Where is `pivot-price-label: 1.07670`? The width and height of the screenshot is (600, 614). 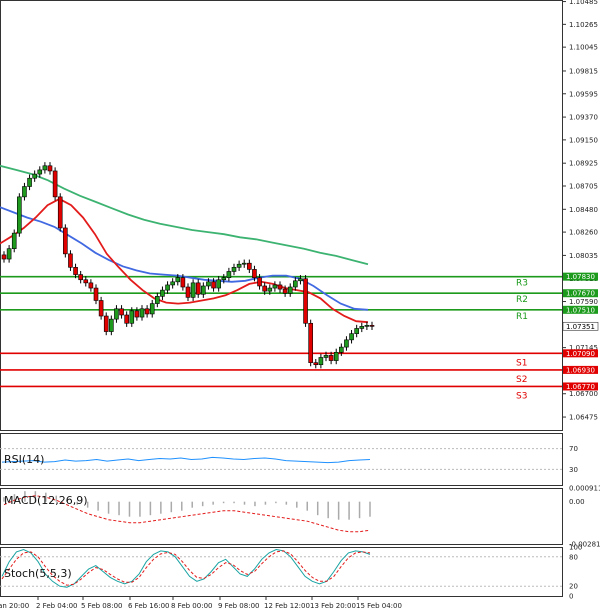
pivot-price-label: 1.07670 is located at coordinates (580, 294).